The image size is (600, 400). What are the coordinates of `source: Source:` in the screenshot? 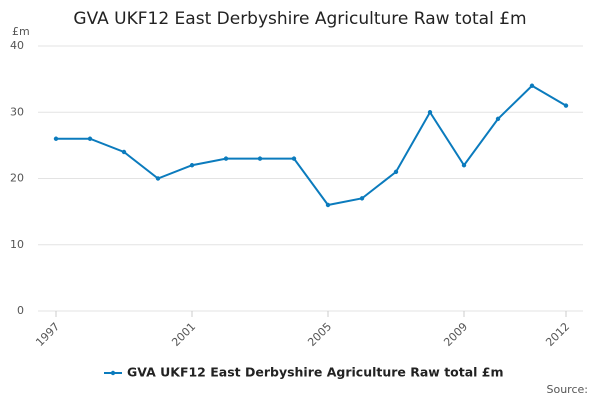 It's located at (568, 389).